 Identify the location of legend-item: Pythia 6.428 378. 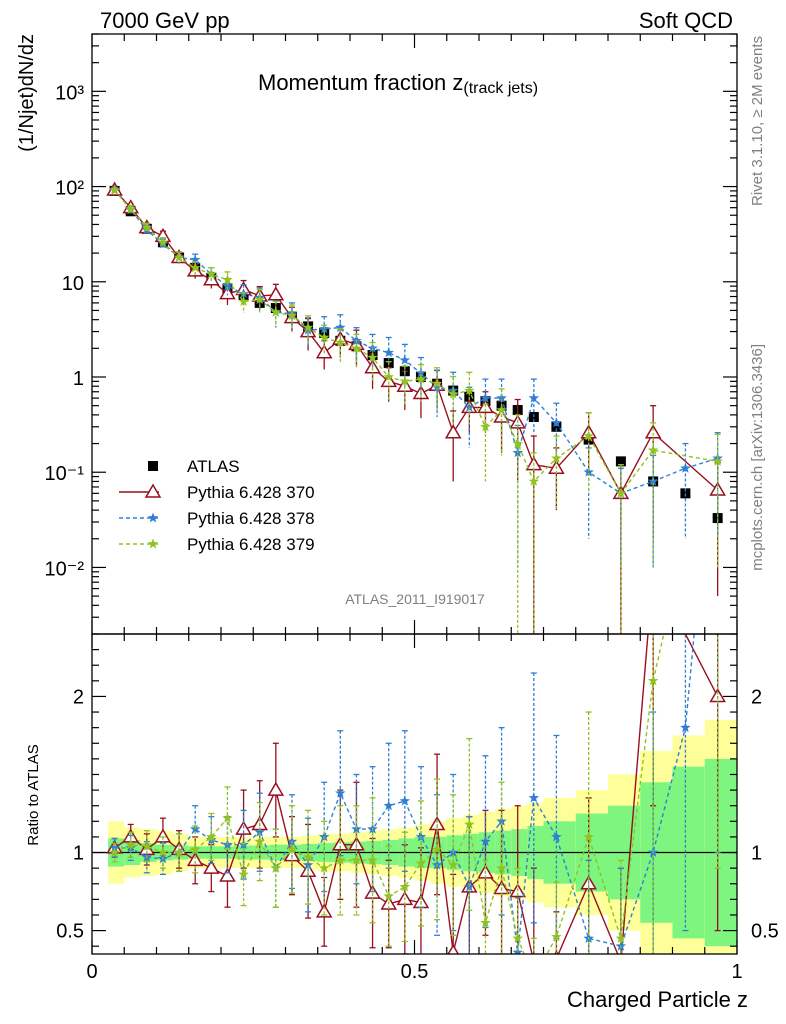
(217, 518).